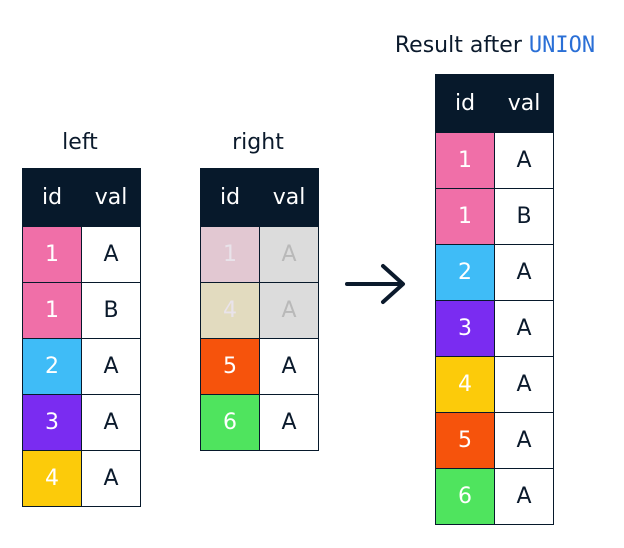  What do you see at coordinates (52, 478) in the screenshot?
I see `left-row-id-cell: 4` at bounding box center [52, 478].